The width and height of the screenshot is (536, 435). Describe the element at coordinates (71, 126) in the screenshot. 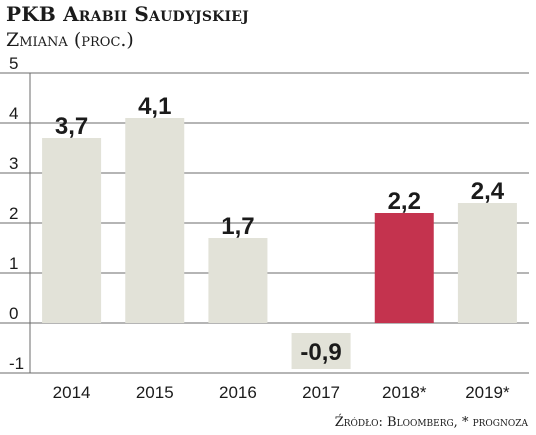

I see `data-label: 3,7` at that location.